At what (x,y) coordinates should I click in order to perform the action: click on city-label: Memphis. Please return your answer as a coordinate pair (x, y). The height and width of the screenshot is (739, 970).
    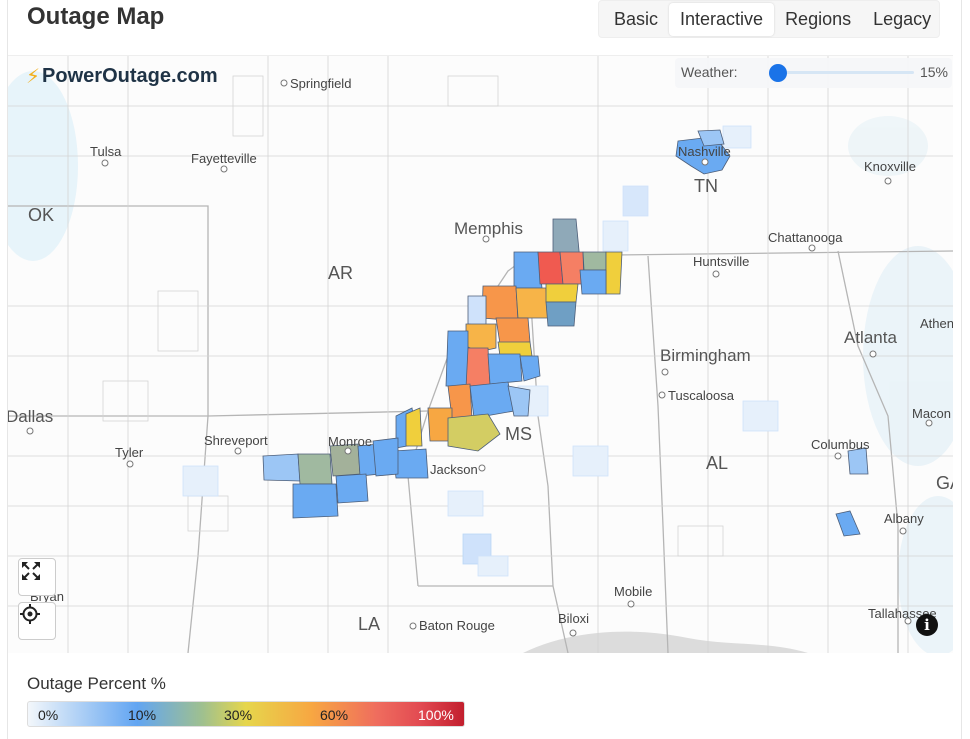
    Looking at the image, I should click on (488, 228).